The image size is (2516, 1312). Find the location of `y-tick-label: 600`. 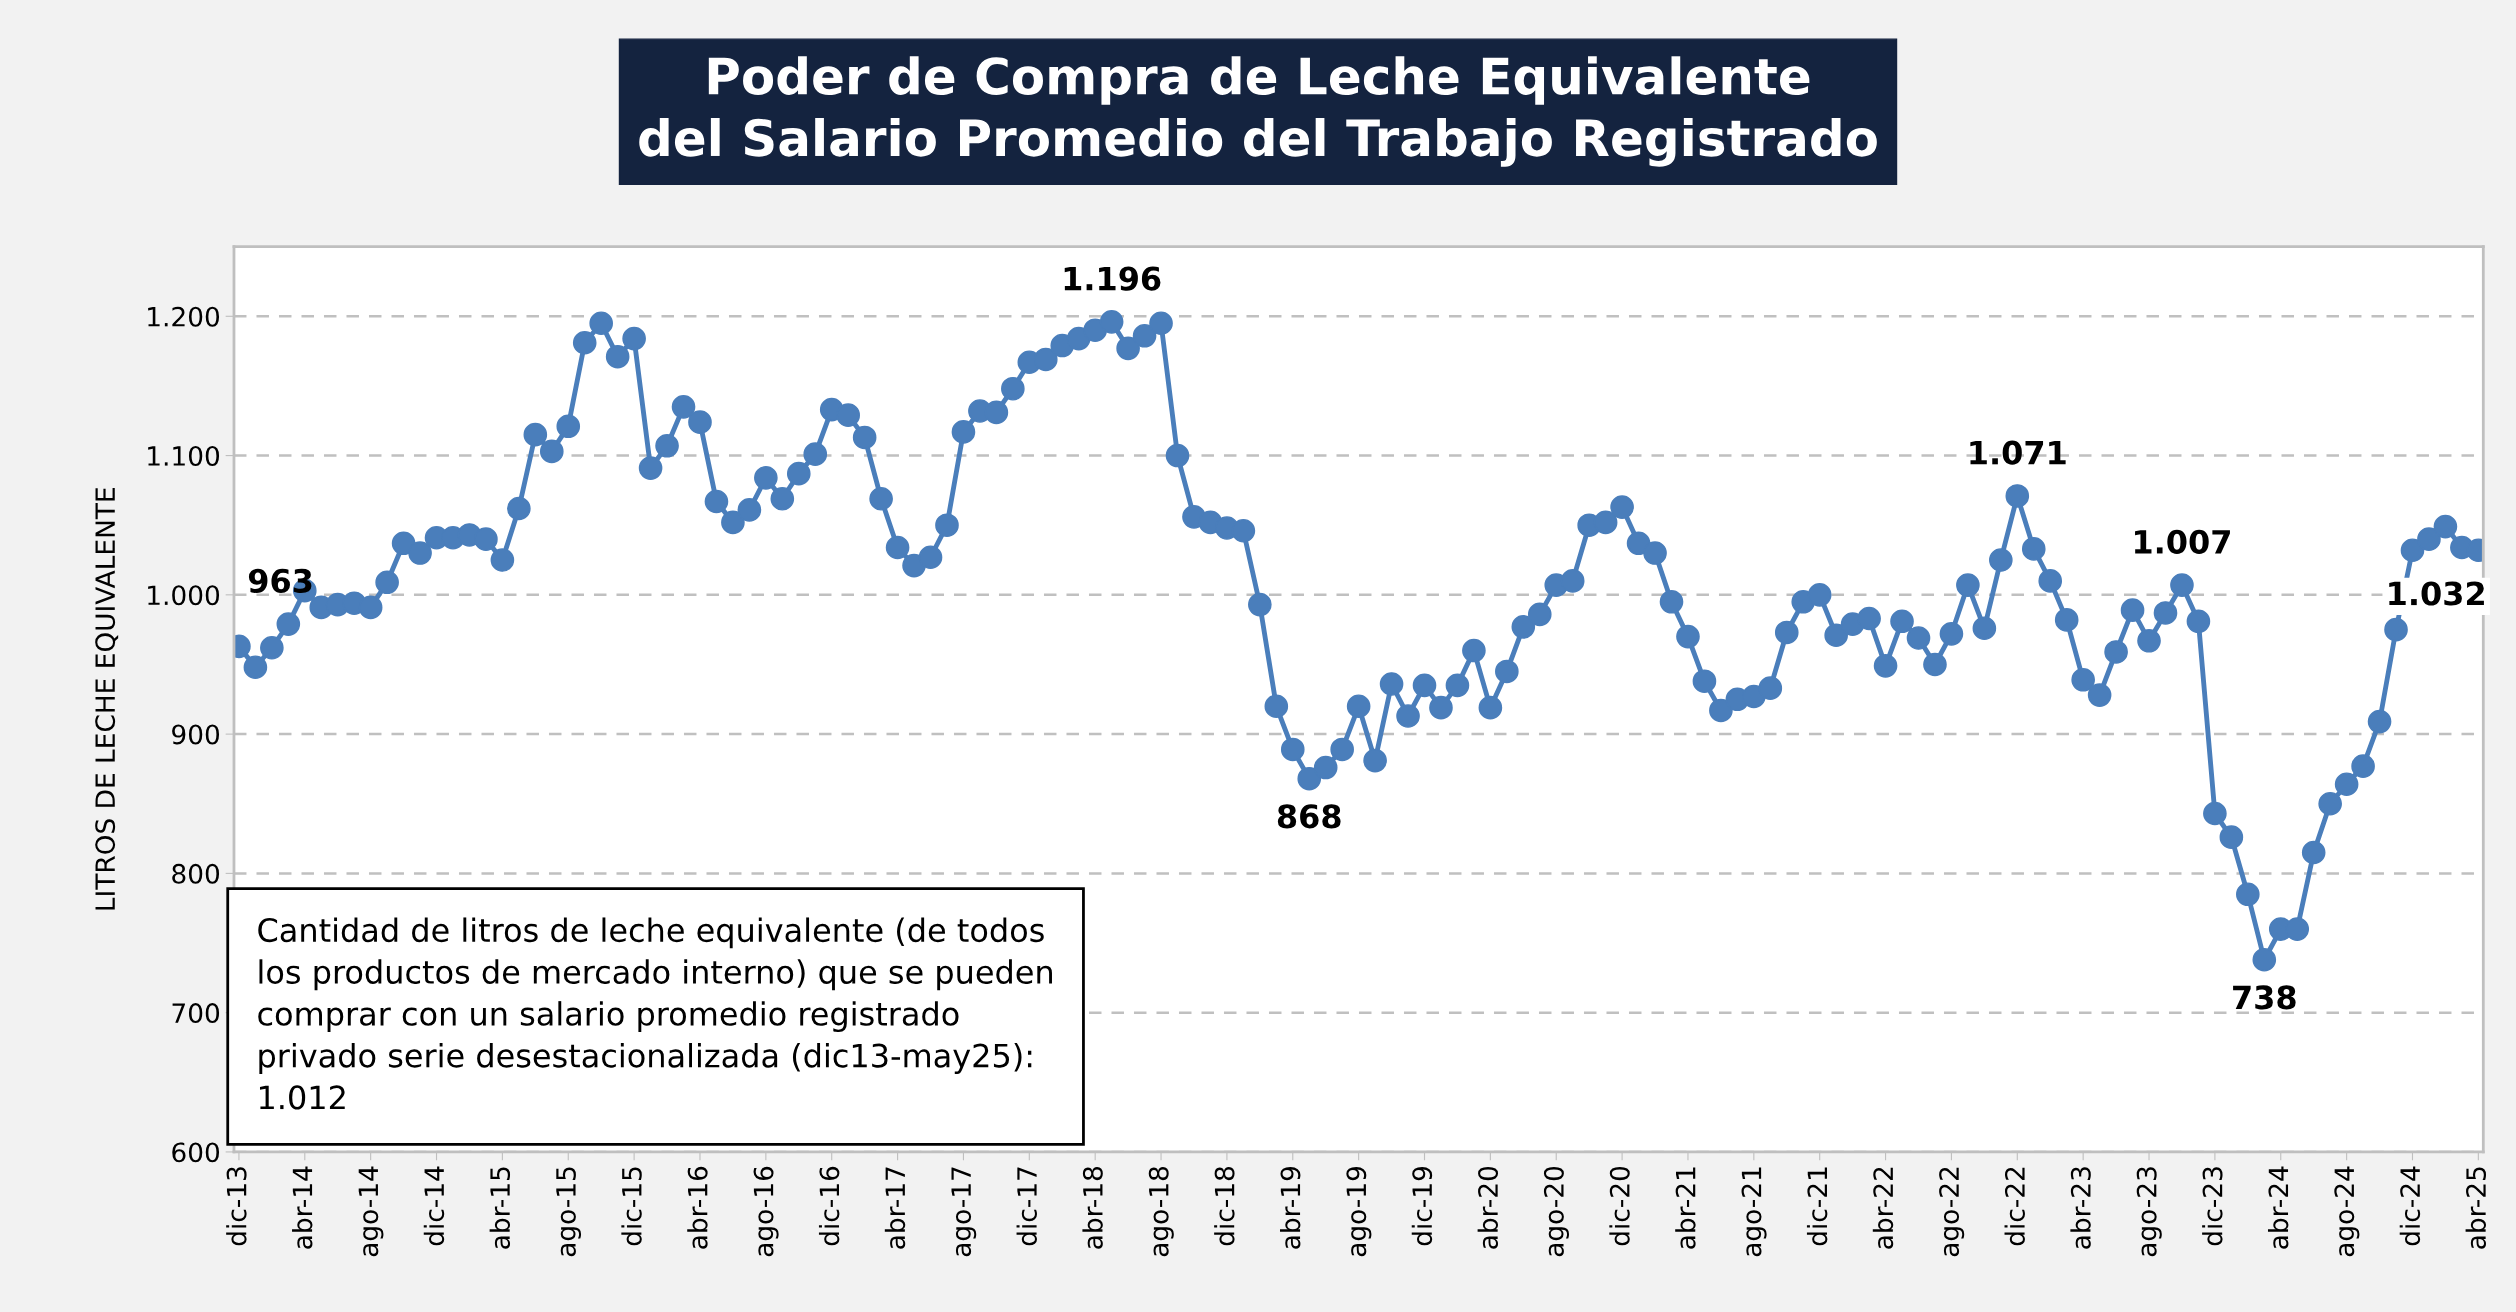

y-tick-label: 600 is located at coordinates (196, 1152).